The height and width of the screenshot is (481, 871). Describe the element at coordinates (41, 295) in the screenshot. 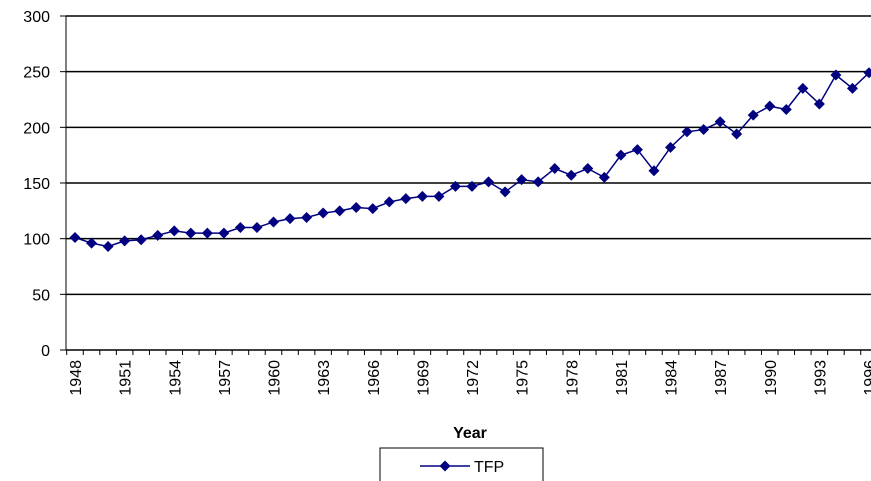

I see `y-tick-label: 50` at that location.